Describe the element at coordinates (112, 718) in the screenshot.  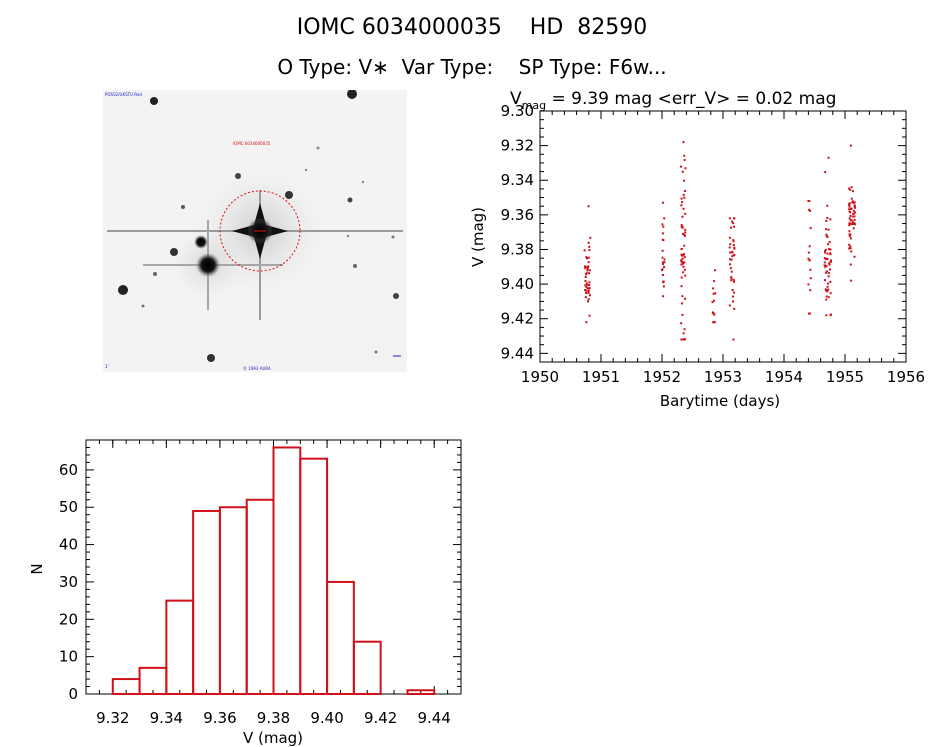
I see `histogram-xtick-label: 9.32` at that location.